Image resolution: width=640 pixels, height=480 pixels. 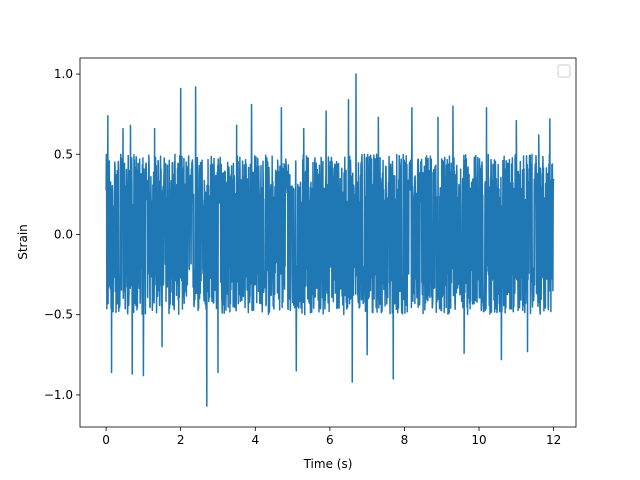 What do you see at coordinates (478, 440) in the screenshot?
I see `x-tick-label: 10` at bounding box center [478, 440].